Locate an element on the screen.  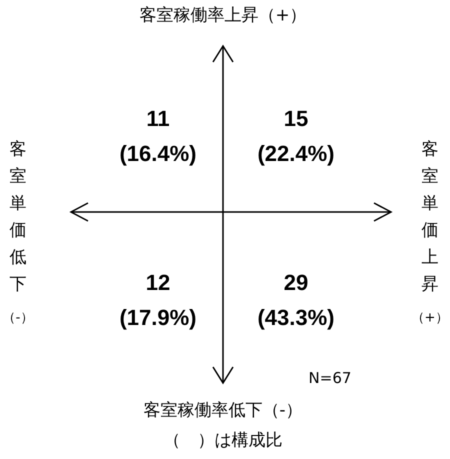
annotation: (16.4%) is located at coordinates (158, 153).